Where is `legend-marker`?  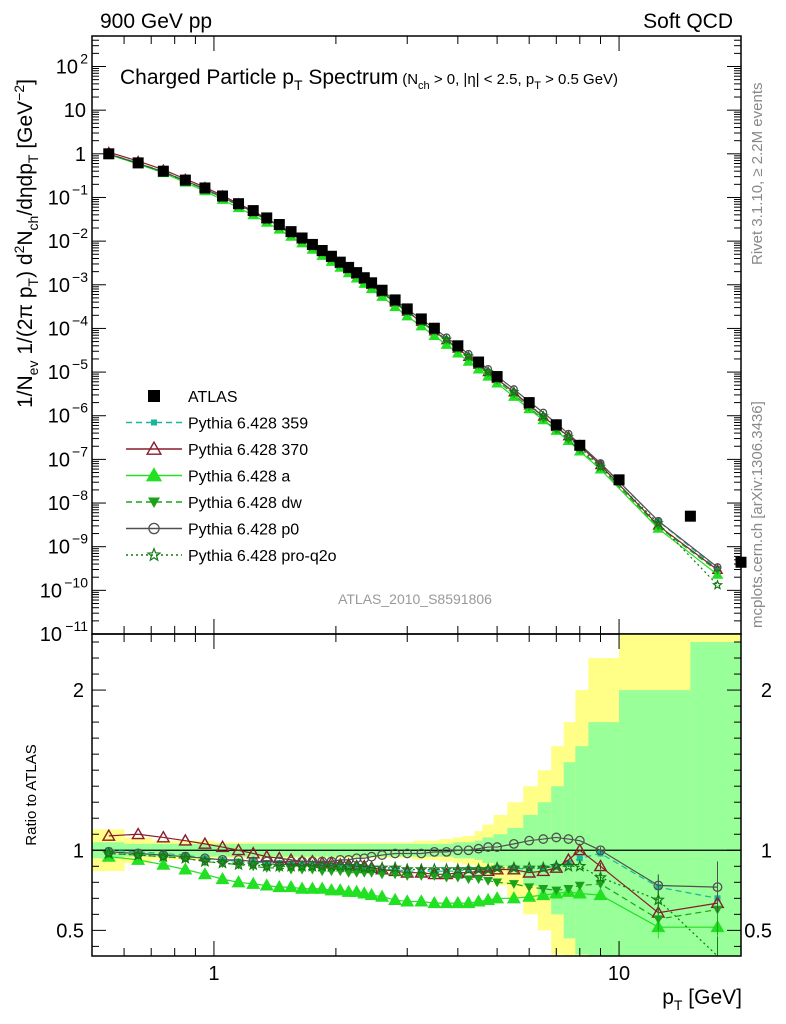 legend-marker is located at coordinates (154, 474).